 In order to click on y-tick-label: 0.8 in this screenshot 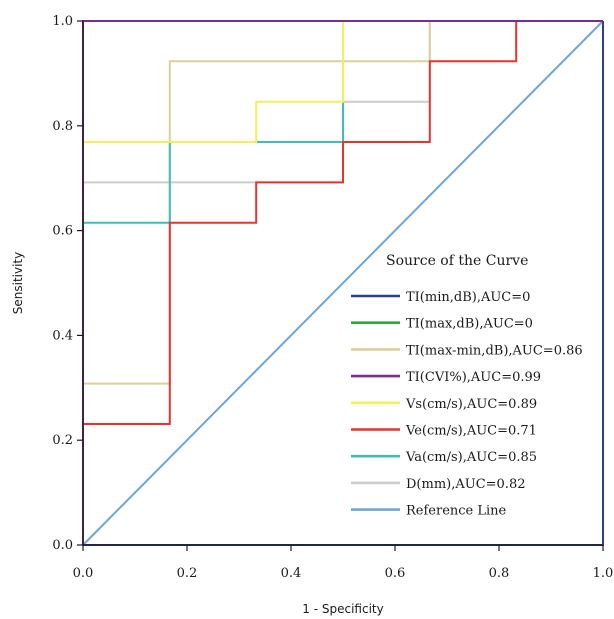, I will do `click(62, 126)`.